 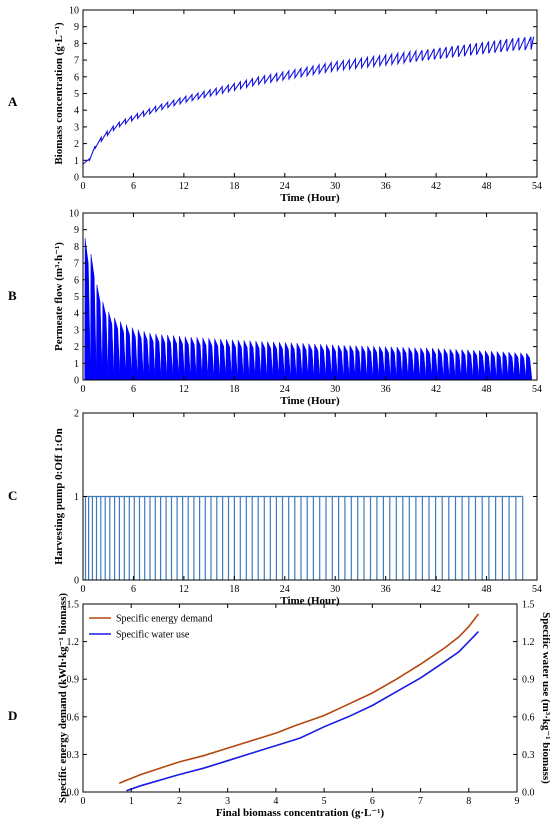 What do you see at coordinates (227, 801) in the screenshot?
I see `x-tick-label: 3` at bounding box center [227, 801].